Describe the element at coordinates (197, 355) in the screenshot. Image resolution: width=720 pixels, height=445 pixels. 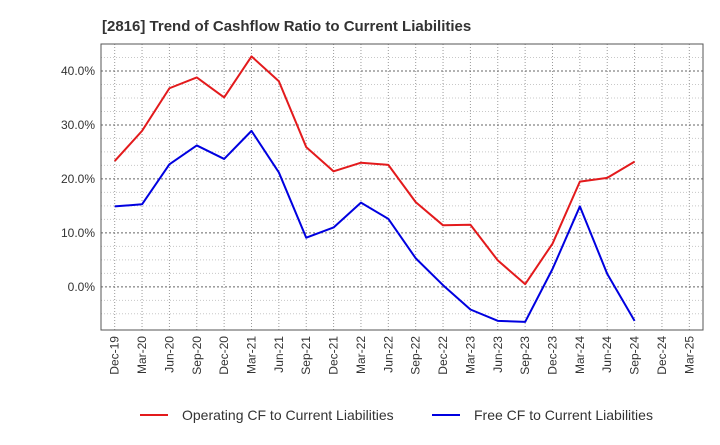
I see `x-tick-label: Sep-20` at that location.